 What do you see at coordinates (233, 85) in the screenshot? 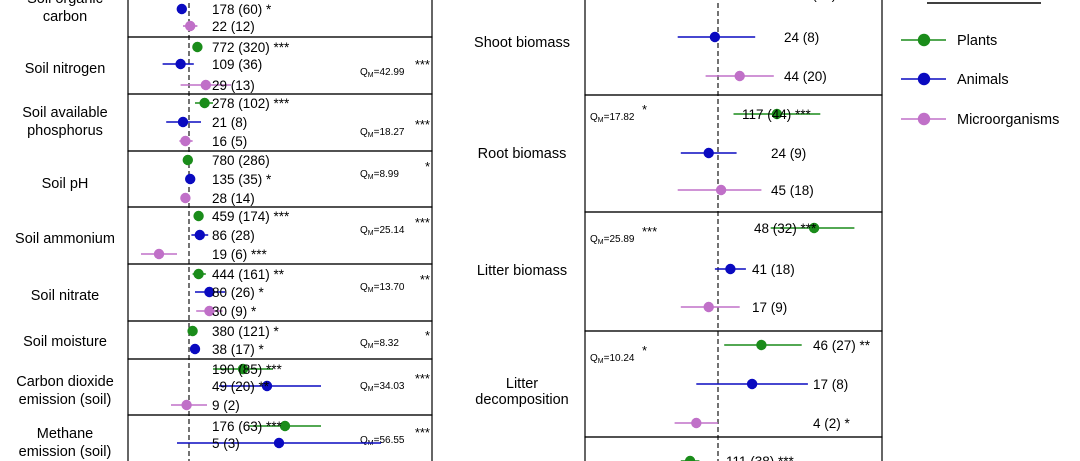
I see `left-sample-size-soil-nitrogen-microorganisms: 29 (13)` at bounding box center [233, 85].